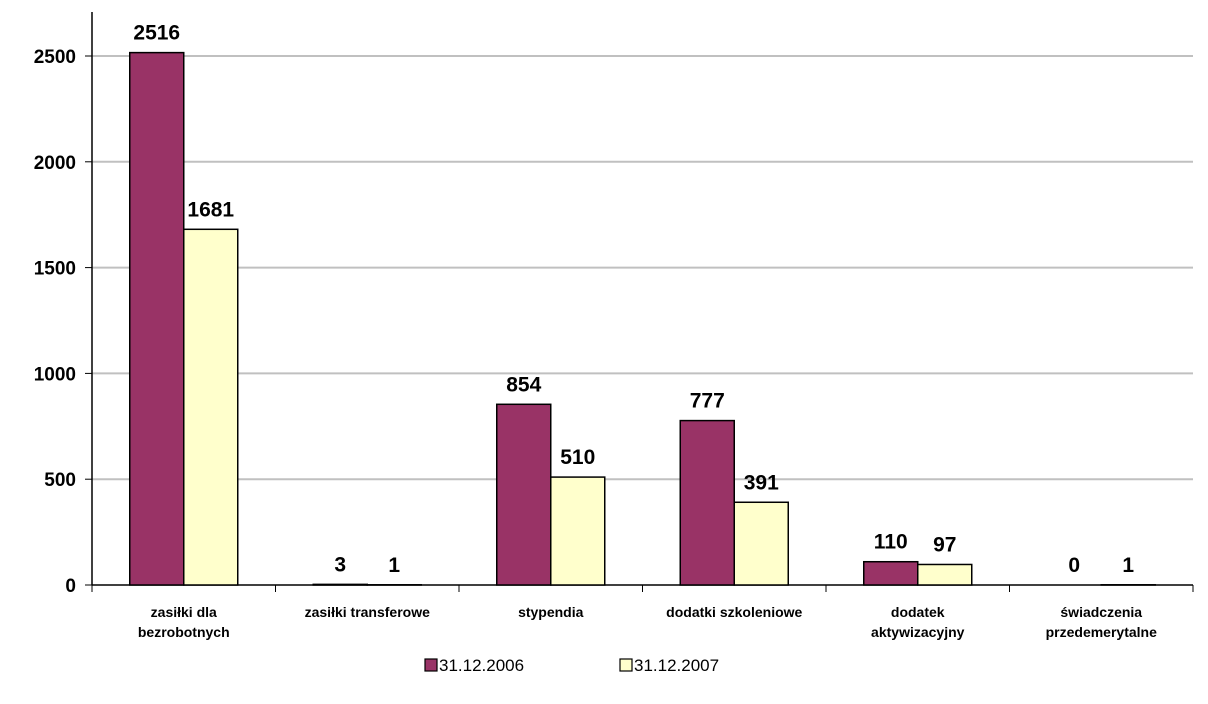 Image resolution: width=1208 pixels, height=704 pixels. Describe the element at coordinates (70, 586) in the screenshot. I see `y-tick-label: 0` at that location.